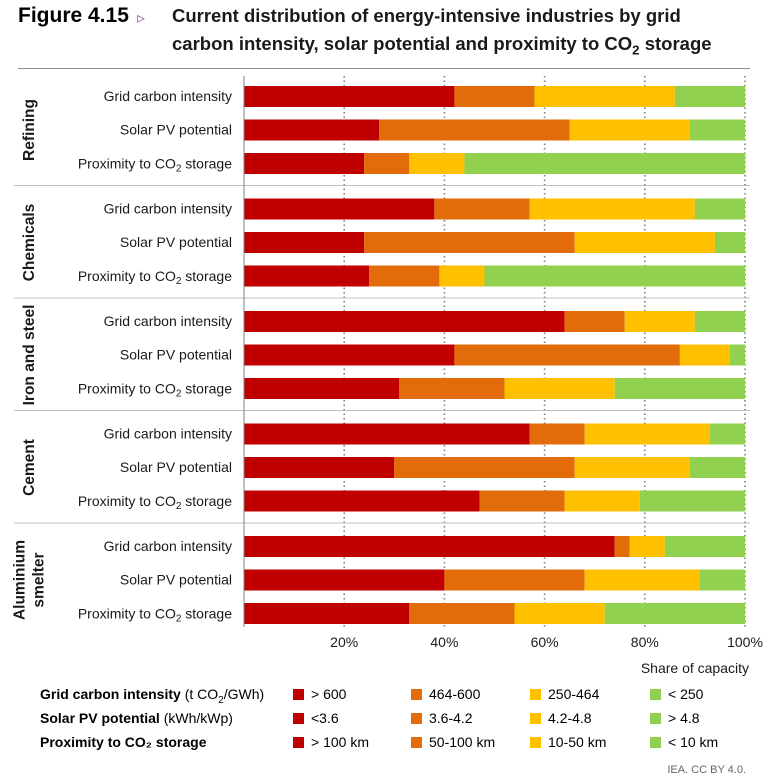  Describe the element at coordinates (686, 694) in the screenshot. I see `legend-item-label: < 250` at that location.